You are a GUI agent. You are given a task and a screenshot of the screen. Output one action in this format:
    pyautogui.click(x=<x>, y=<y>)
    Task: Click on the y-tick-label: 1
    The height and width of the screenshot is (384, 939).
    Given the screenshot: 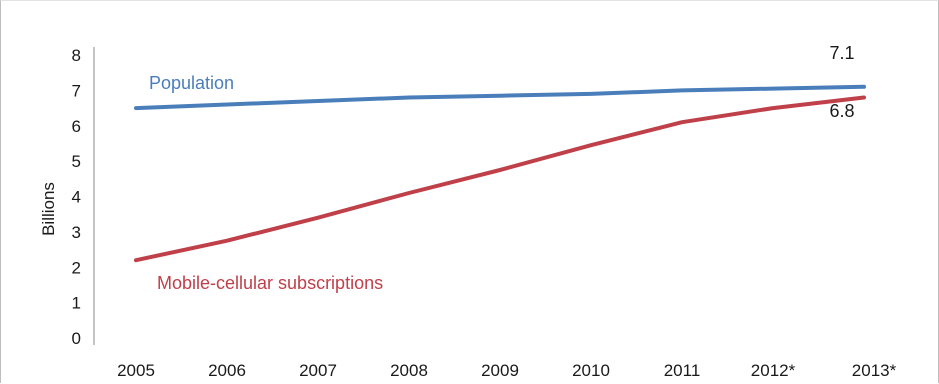 What is the action you would take?
    pyautogui.click(x=76, y=303)
    